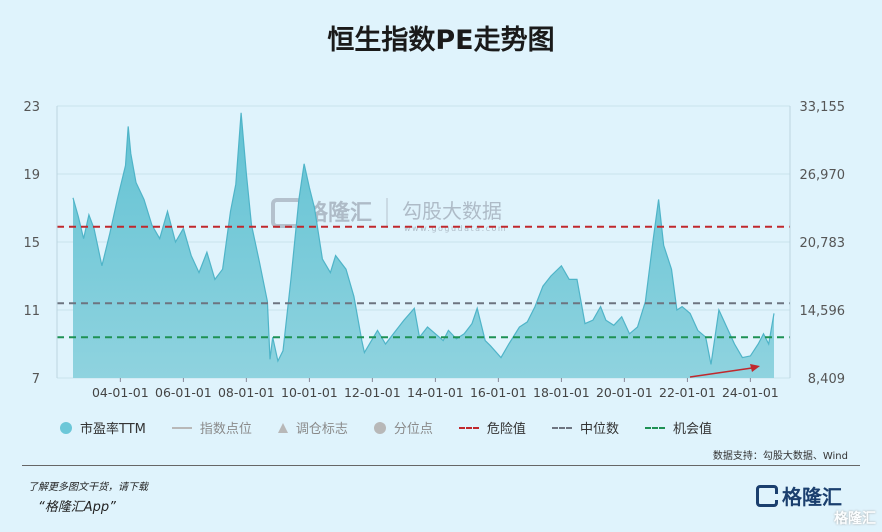  I want to click on legend-item: 危险值, so click(492, 427).